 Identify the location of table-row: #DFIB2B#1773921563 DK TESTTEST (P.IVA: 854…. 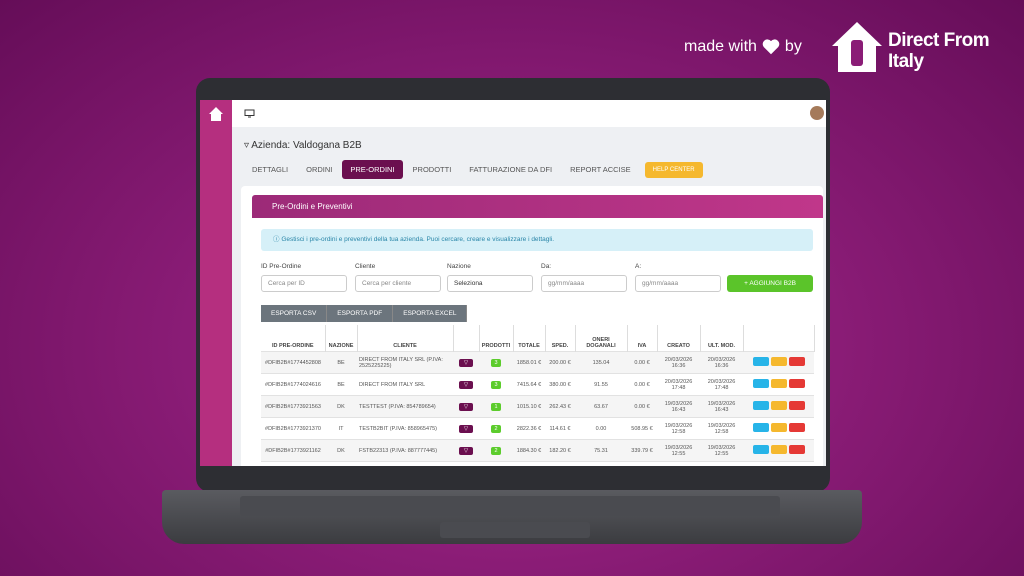
(537, 406).